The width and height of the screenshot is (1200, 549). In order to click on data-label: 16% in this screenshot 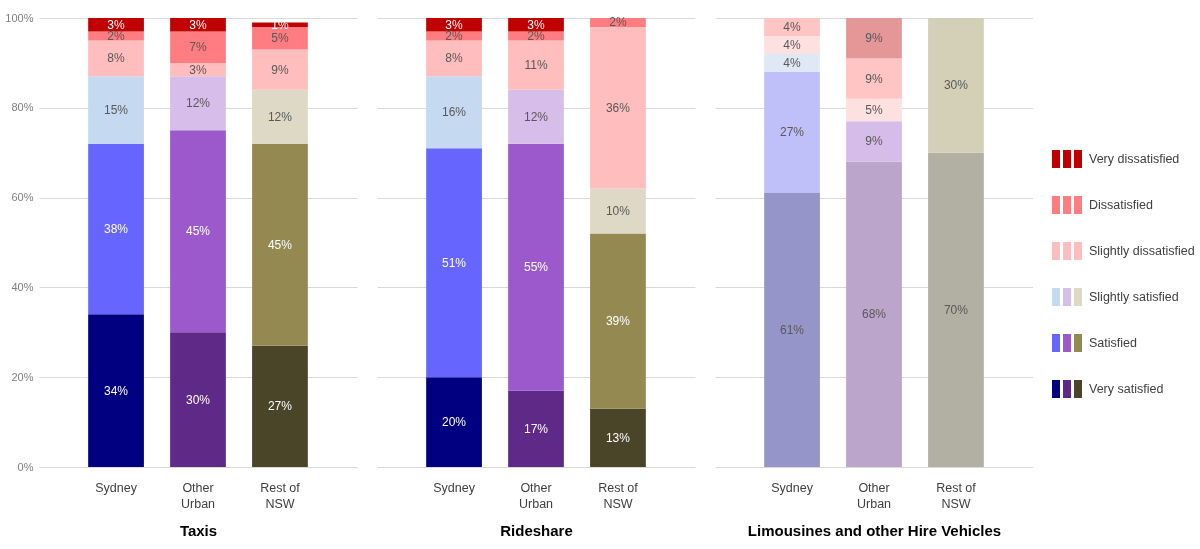, I will do `click(454, 112)`.